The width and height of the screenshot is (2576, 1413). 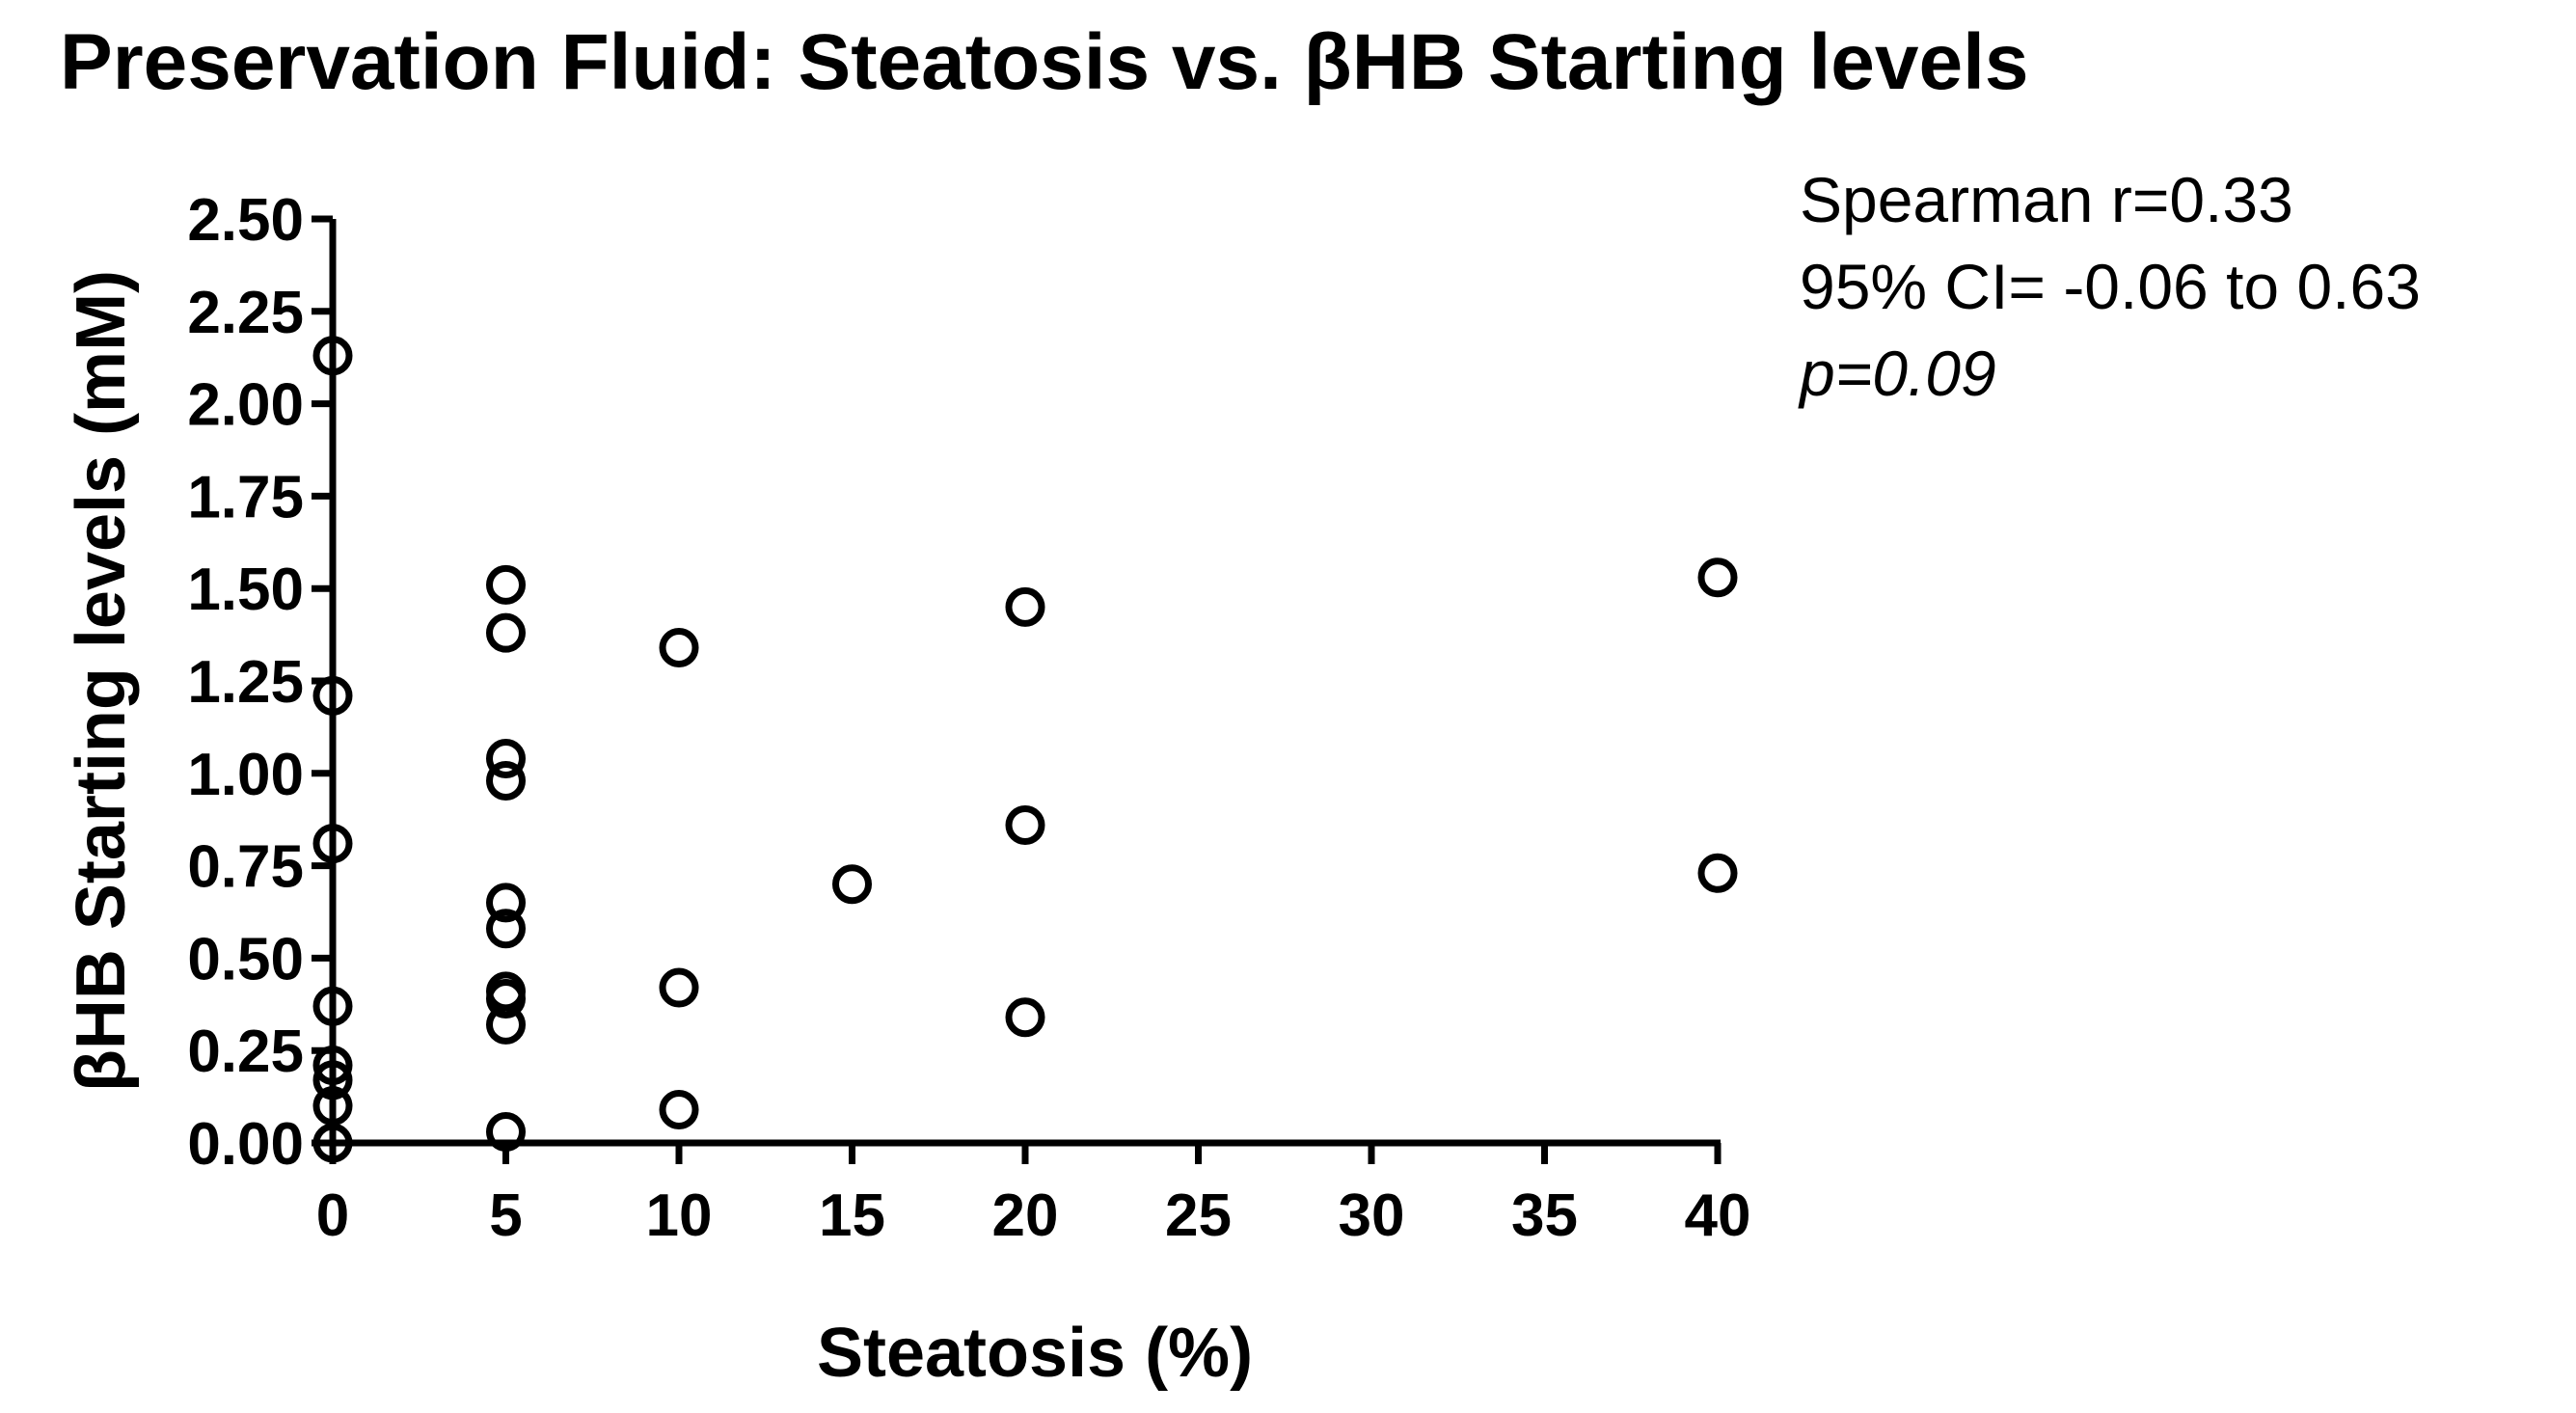 I want to click on y-tick-label: 1.00, so click(x=245, y=775).